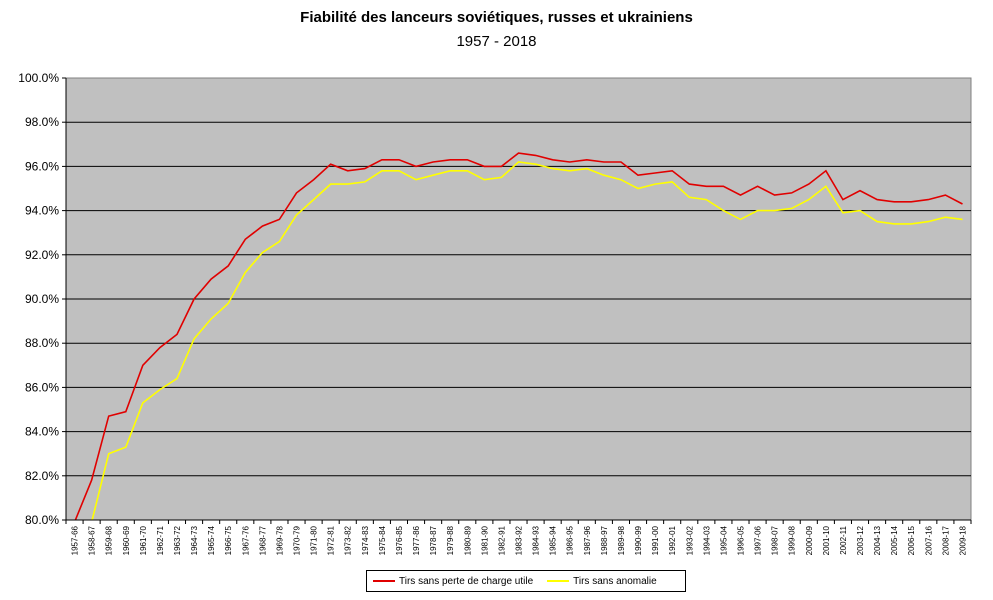 This screenshot has width=993, height=600. What do you see at coordinates (962, 540) in the screenshot?
I see `x-tick-label: 2009-18` at bounding box center [962, 540].